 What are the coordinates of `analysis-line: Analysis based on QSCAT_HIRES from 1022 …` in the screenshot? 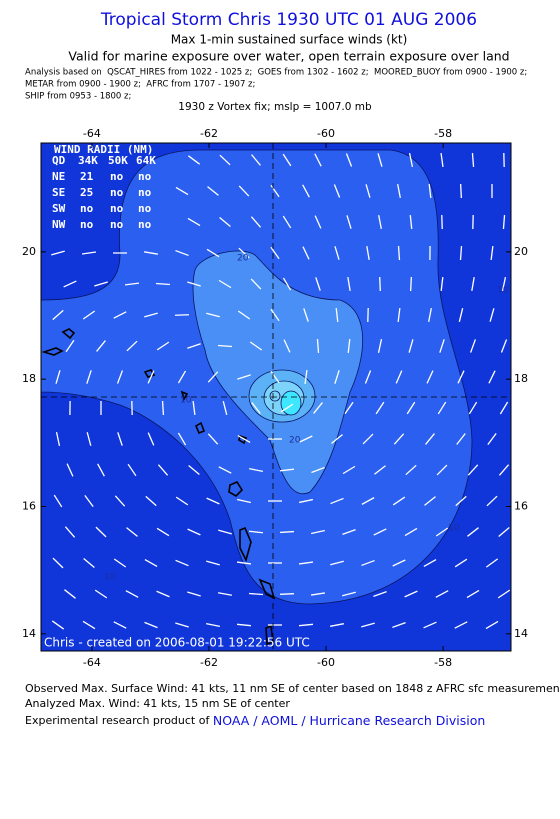 It's located at (276, 73).